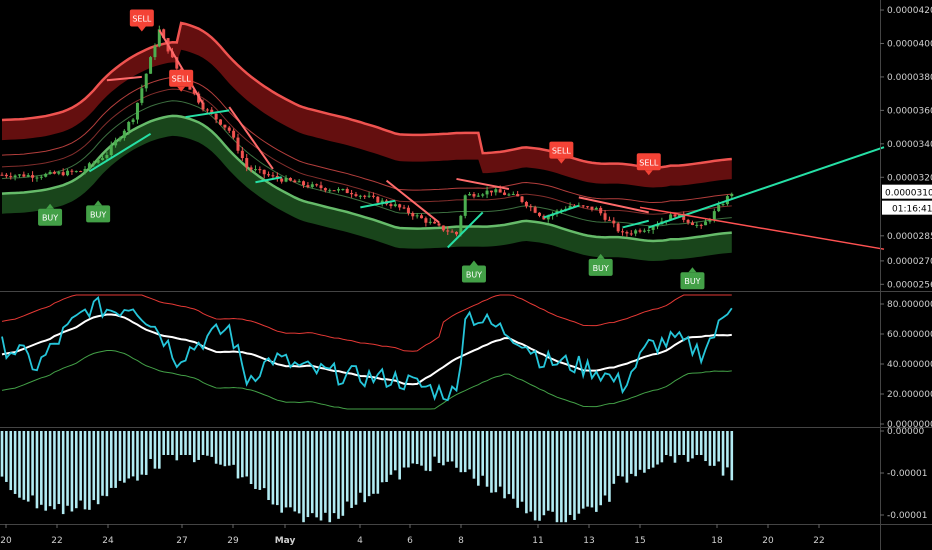 Image resolution: width=932 pixels, height=550 pixels. I want to click on price-tick-label: 0.00002560, so click(909, 285).